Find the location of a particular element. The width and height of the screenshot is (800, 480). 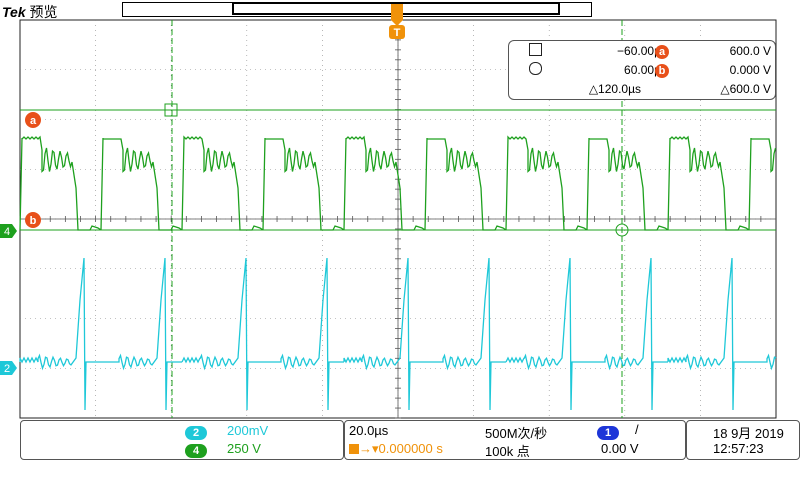

delta-value: △600.0 V is located at coordinates (745, 89).